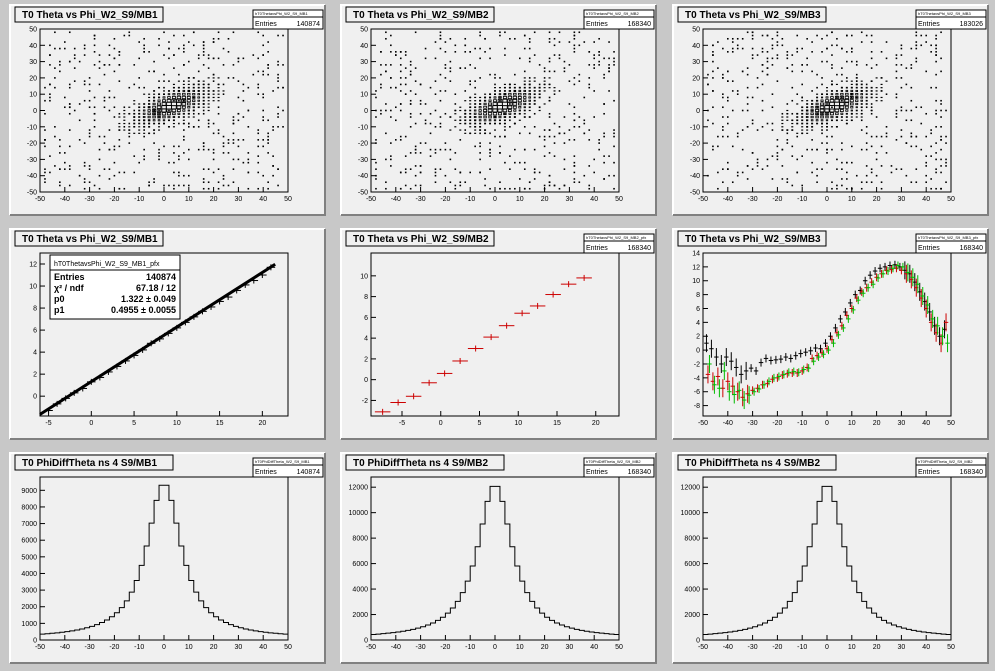  What do you see at coordinates (852, 647) in the screenshot?
I see `x-tick-label: 10` at bounding box center [852, 647].